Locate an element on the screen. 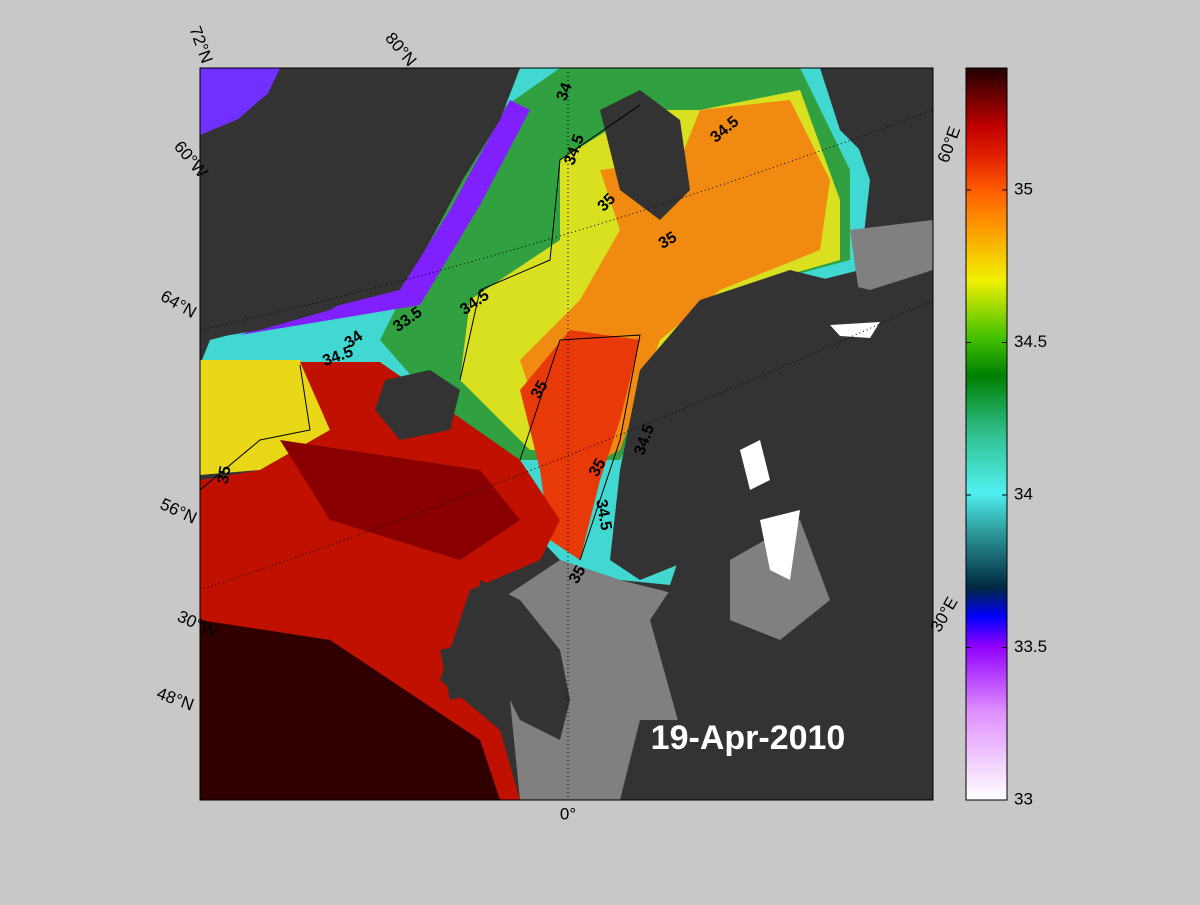  ireland is located at coordinates (465, 670).